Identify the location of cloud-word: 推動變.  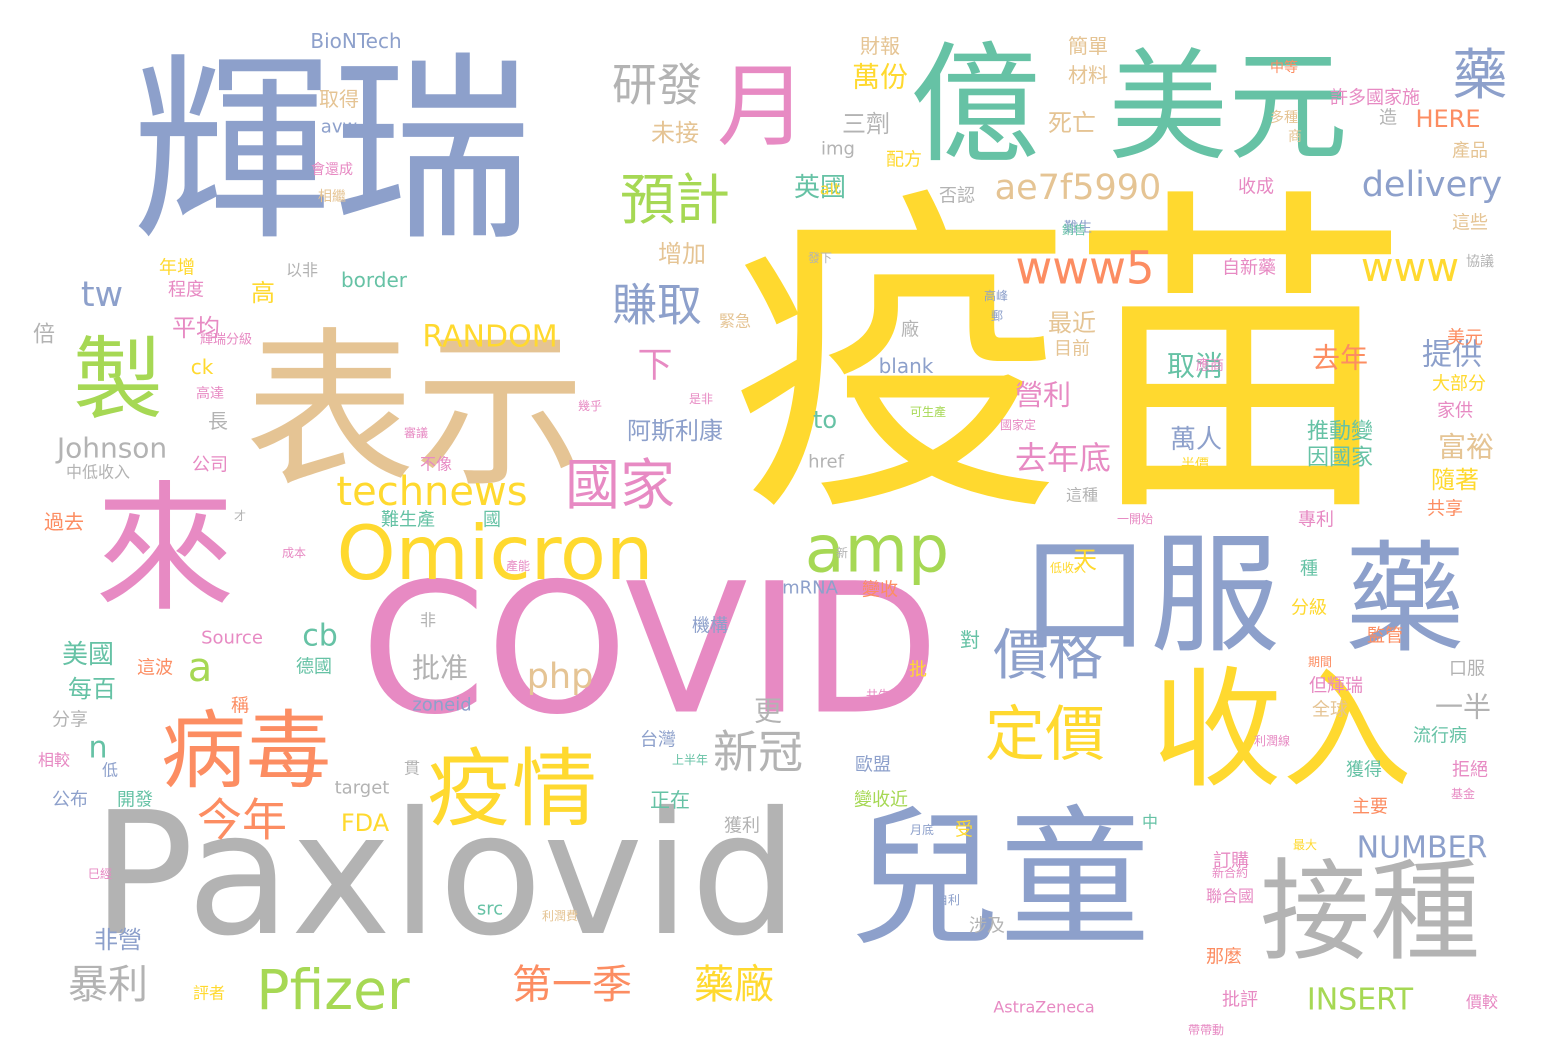
(1340, 432).